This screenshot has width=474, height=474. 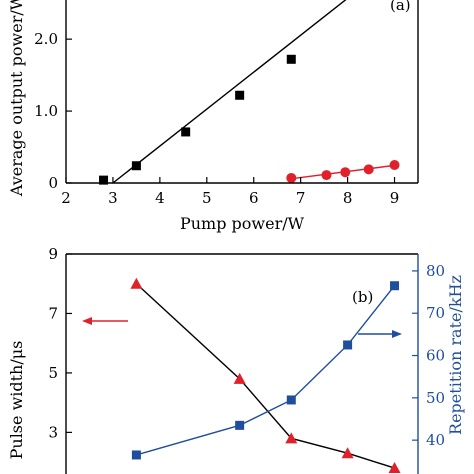 What do you see at coordinates (53, 313) in the screenshot?
I see `panel-b-left-tick-label: 7` at bounding box center [53, 313].